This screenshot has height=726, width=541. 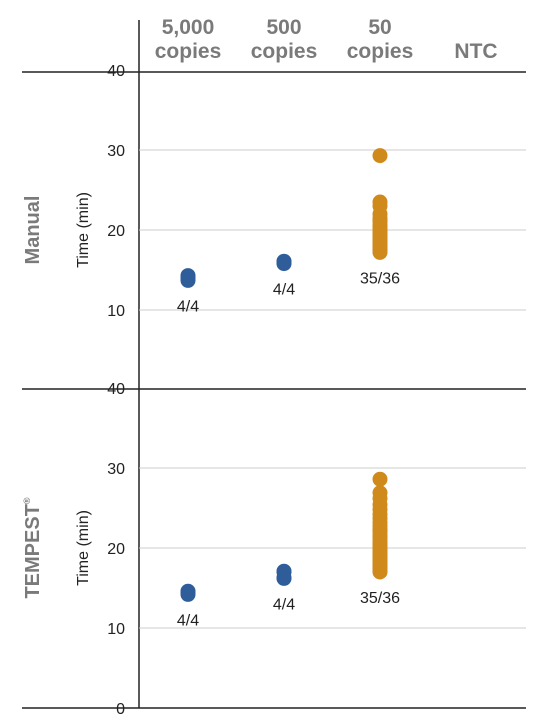 I want to click on panel-label: Manual, so click(x=33, y=230).